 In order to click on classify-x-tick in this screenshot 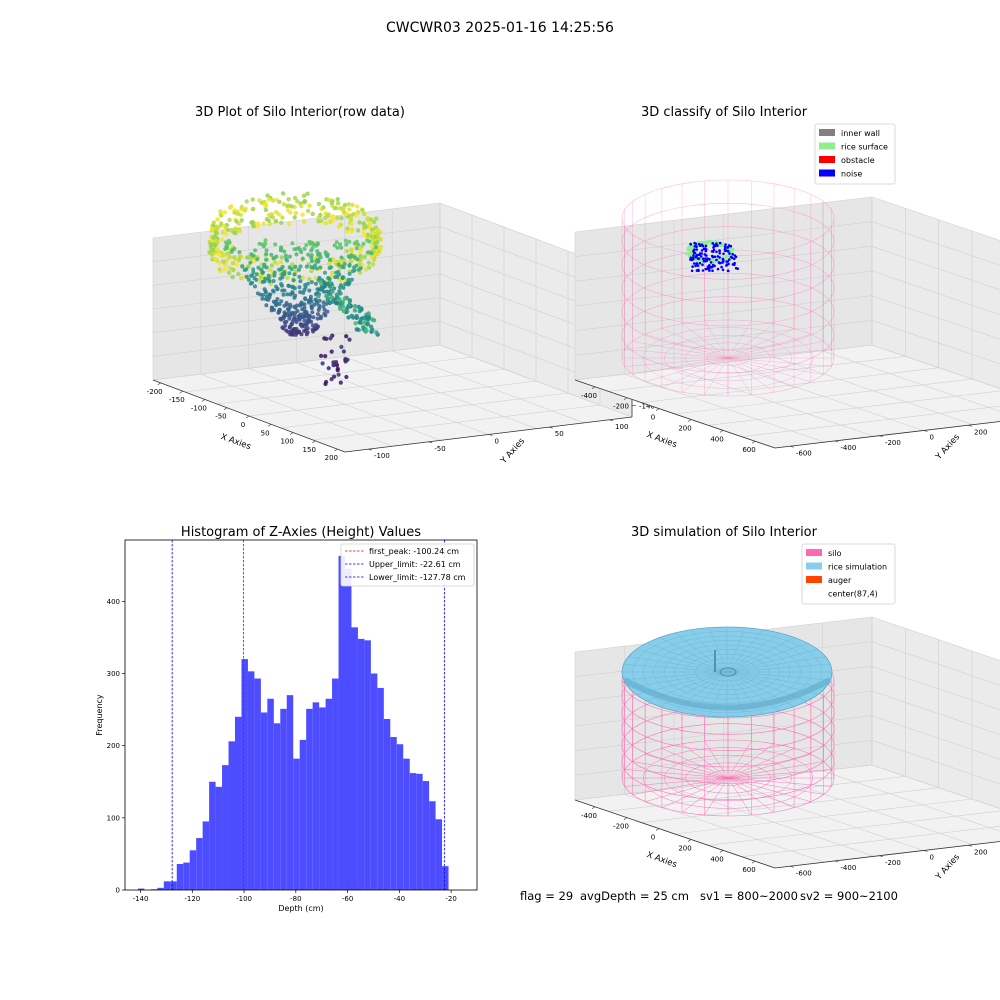, I will do `click(721, 431)`.